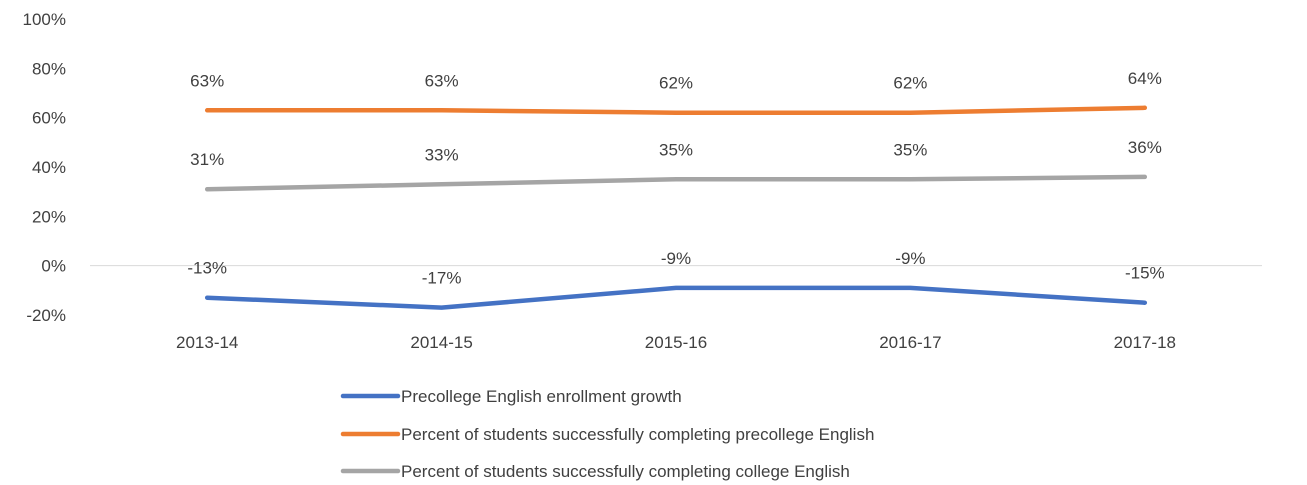 Image resolution: width=1307 pixels, height=485 pixels. I want to click on x-tick-label: 2013-14, so click(207, 342).